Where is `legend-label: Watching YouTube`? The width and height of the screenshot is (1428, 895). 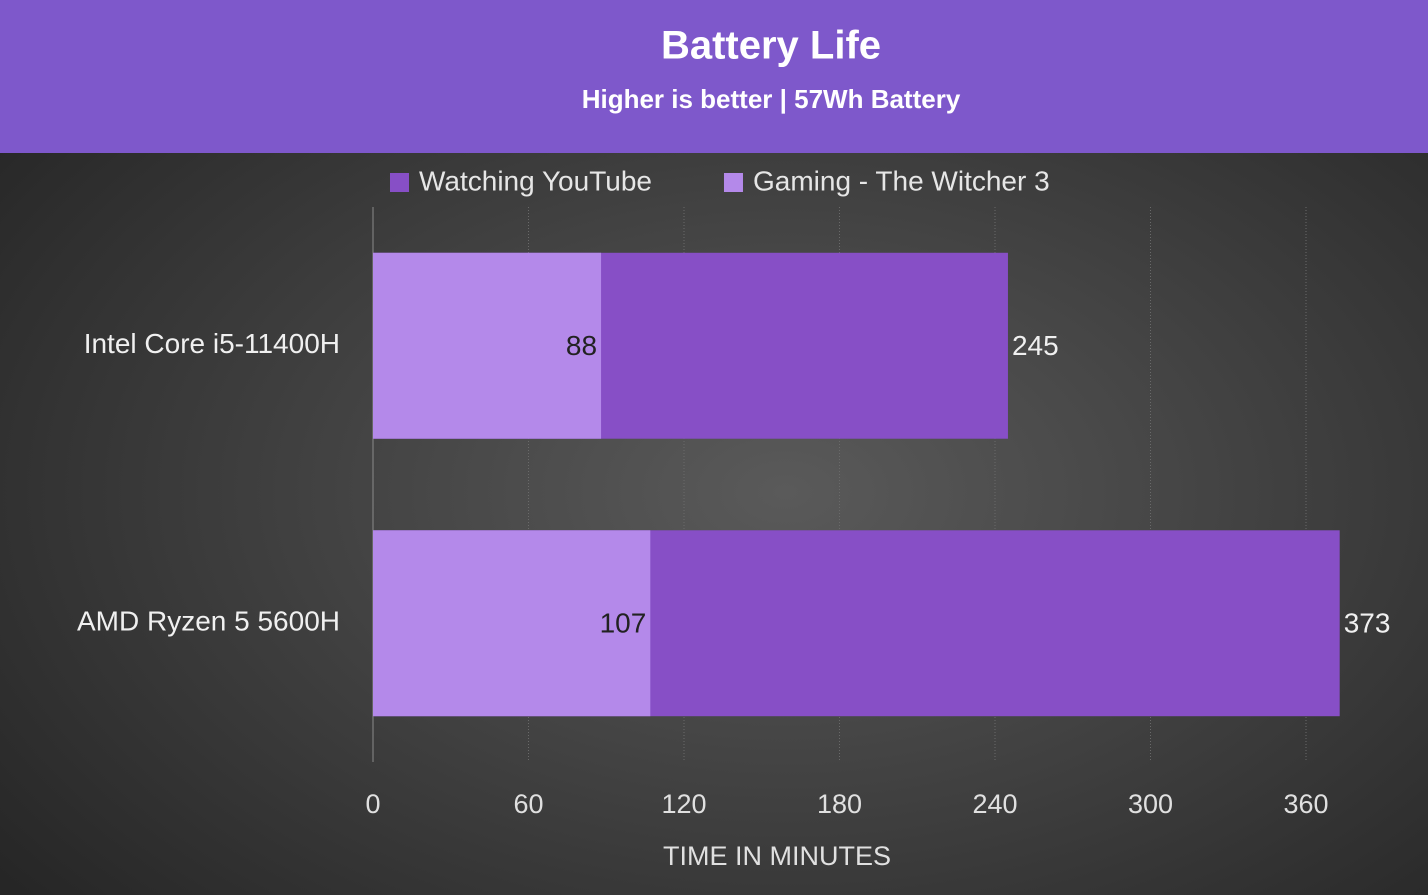 legend-label: Watching YouTube is located at coordinates (535, 180).